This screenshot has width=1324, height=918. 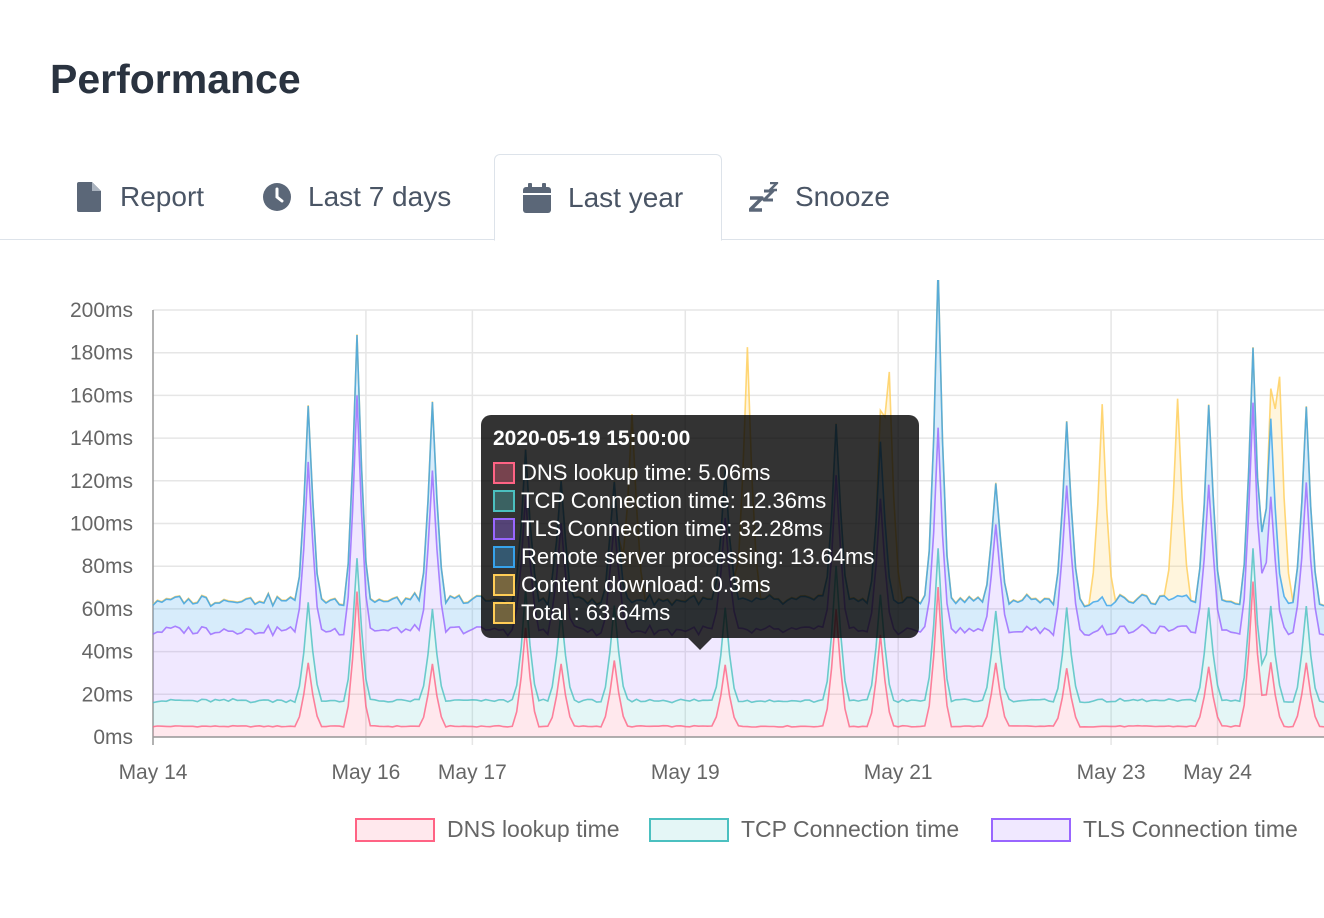 I want to click on x-tick-label: May 14, so click(x=153, y=772).